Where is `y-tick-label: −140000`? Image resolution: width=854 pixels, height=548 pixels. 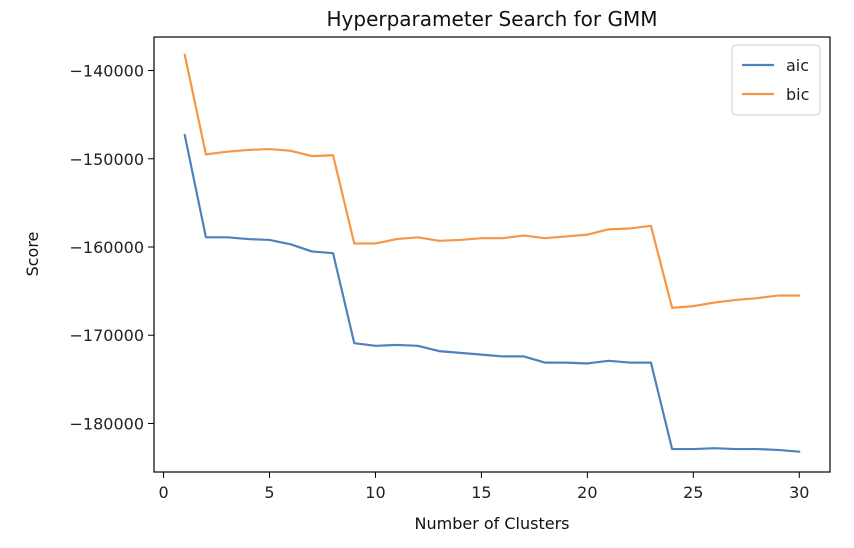
y-tick-label: −140000 is located at coordinates (107, 71).